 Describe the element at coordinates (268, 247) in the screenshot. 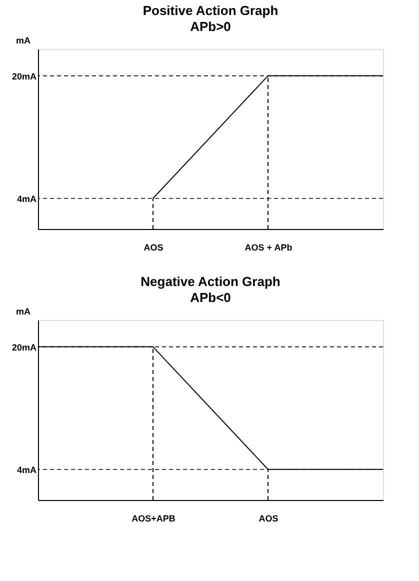

I see `x-tick-label: AOS + APb` at that location.